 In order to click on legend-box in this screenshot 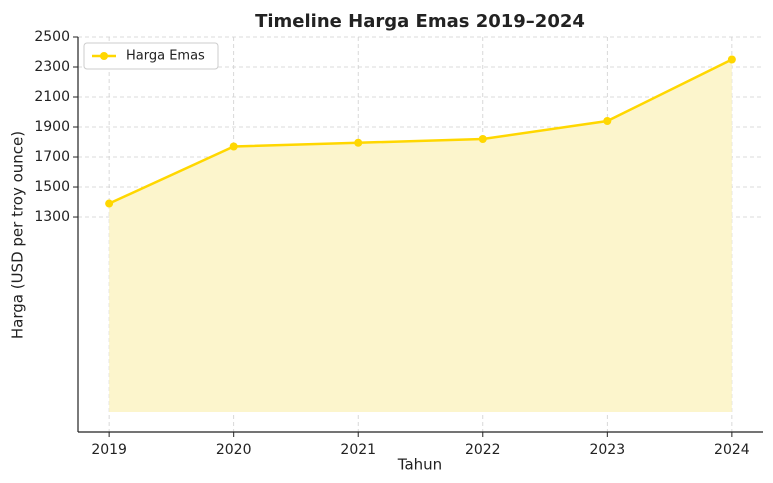, I will do `click(151, 56)`.